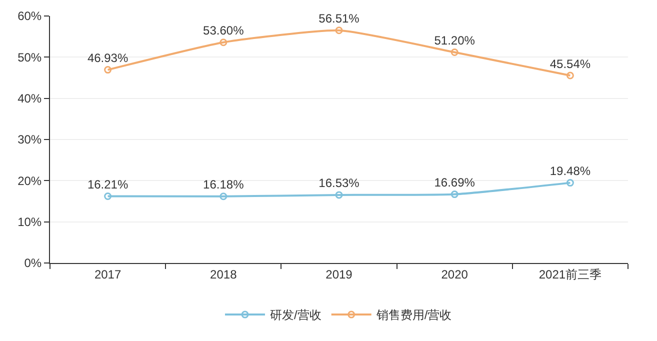  I want to click on x-tick-label: 2019, so click(339, 274).